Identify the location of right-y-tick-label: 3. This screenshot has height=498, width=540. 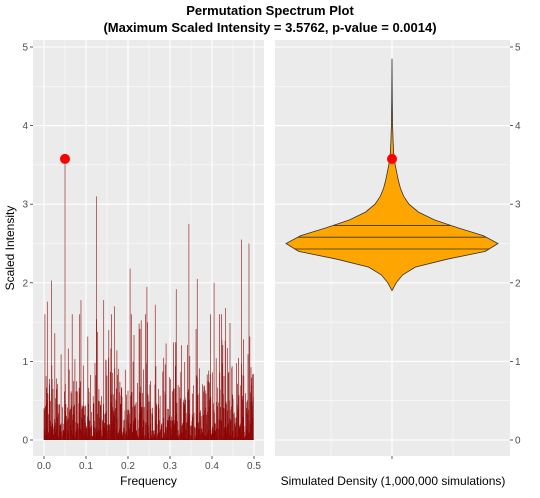
(518, 205).